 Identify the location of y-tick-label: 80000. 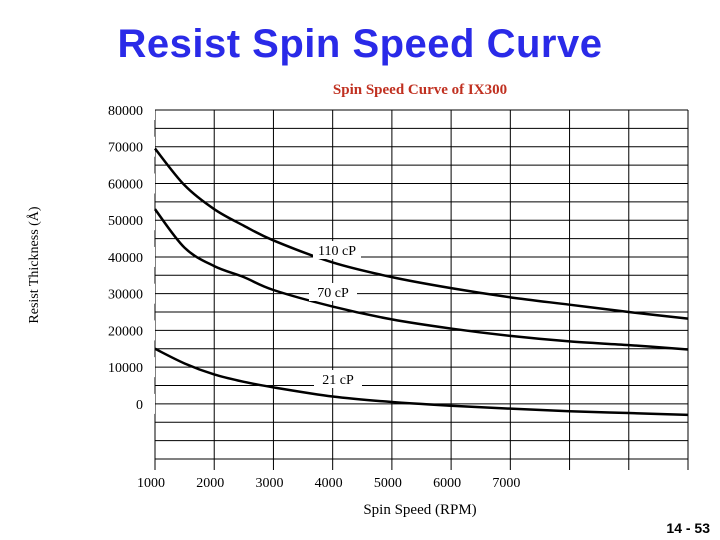
(125, 111).